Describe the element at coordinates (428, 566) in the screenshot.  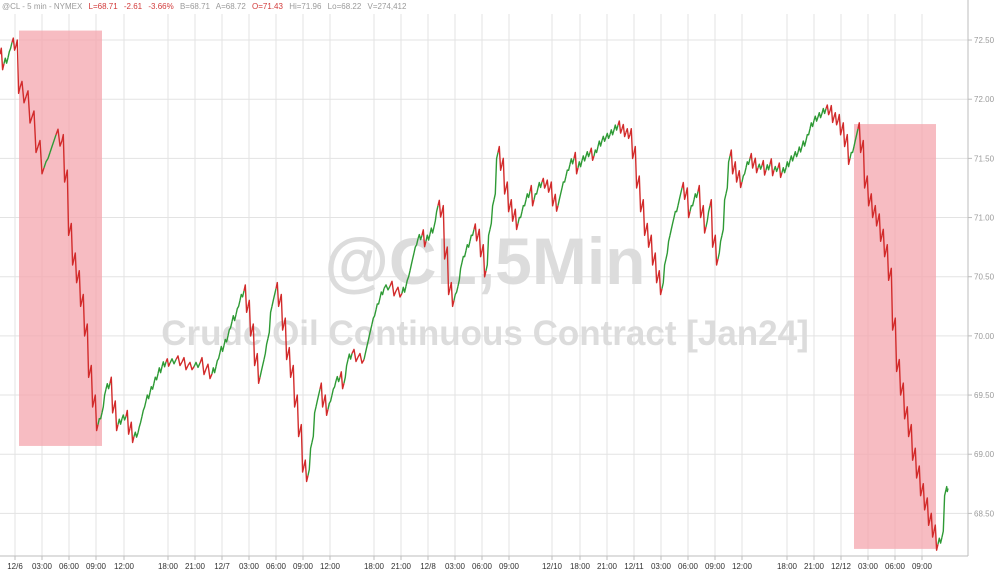
I see `x-tick-label: 12/8` at that location.